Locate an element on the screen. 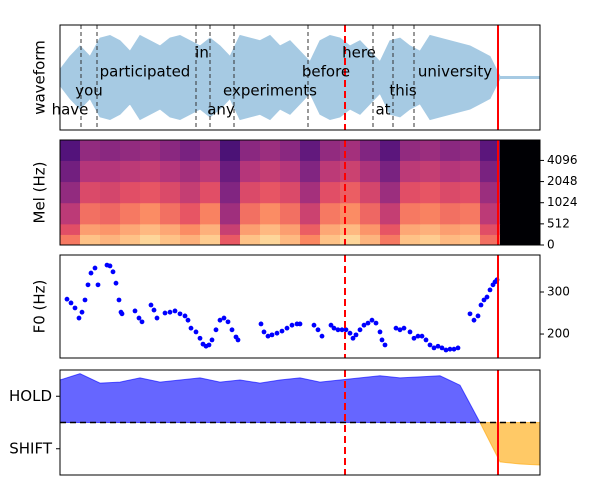  y-tick-label: SHIFT is located at coordinates (31, 448).